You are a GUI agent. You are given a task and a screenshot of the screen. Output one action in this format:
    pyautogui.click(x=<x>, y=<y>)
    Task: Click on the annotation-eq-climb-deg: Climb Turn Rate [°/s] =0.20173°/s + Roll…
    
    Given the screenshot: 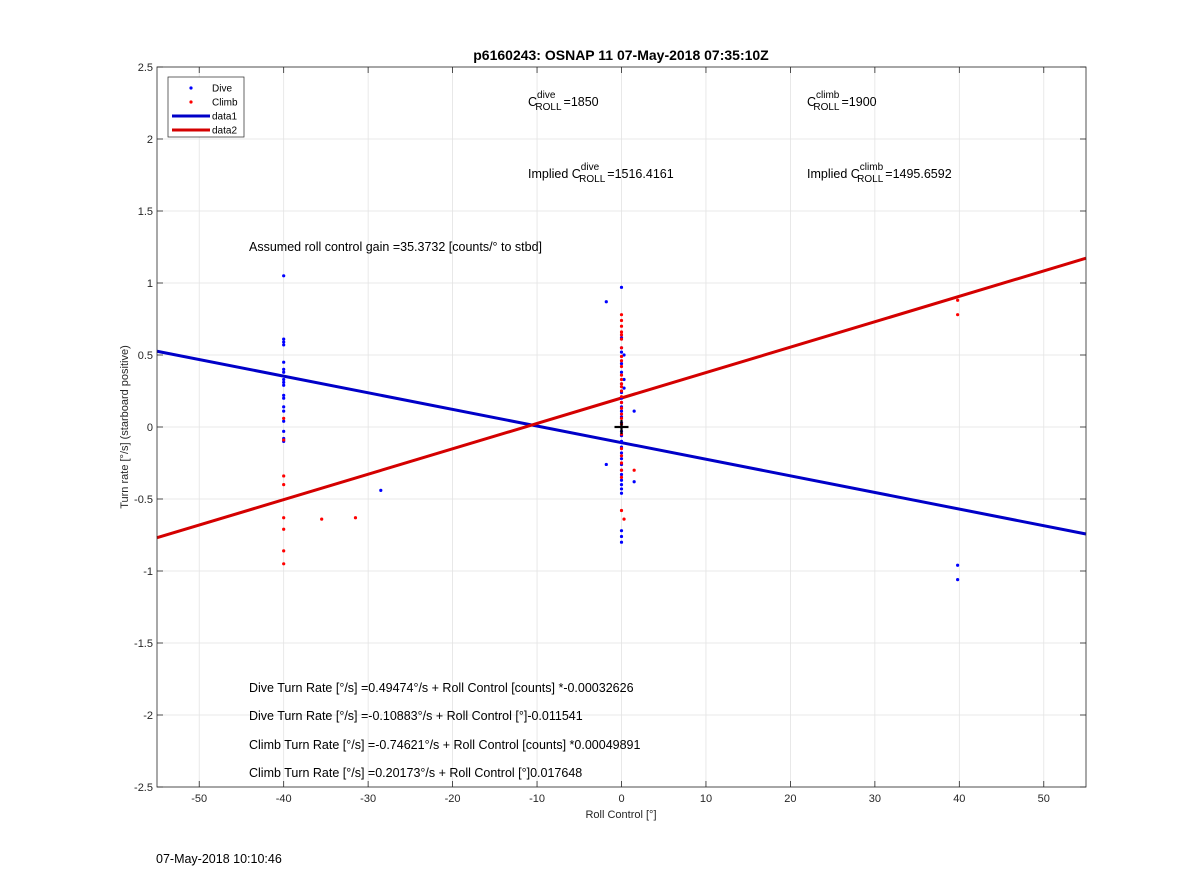 What is the action you would take?
    pyautogui.click(x=415, y=773)
    